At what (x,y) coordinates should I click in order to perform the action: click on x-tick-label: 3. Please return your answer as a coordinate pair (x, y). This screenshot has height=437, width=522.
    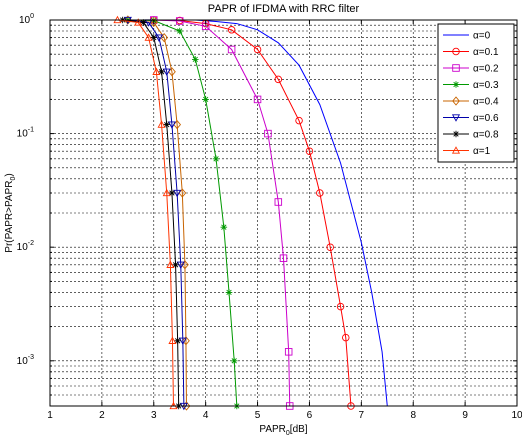
    Looking at the image, I should click on (154, 415).